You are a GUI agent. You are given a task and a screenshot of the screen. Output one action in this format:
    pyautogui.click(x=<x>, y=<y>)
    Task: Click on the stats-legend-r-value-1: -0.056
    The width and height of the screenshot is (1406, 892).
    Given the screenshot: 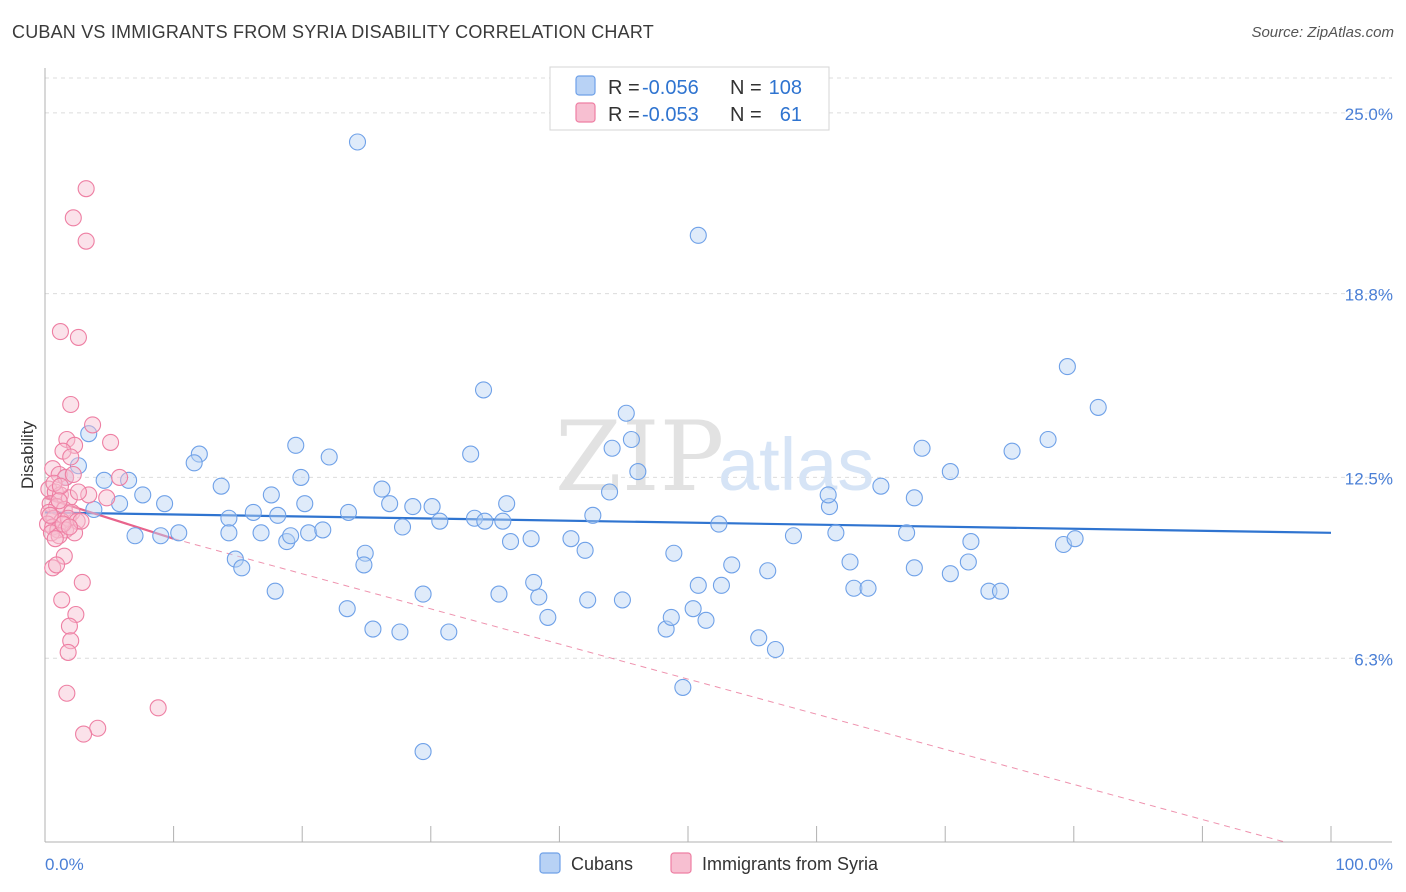 What is the action you would take?
    pyautogui.click(x=670, y=88)
    